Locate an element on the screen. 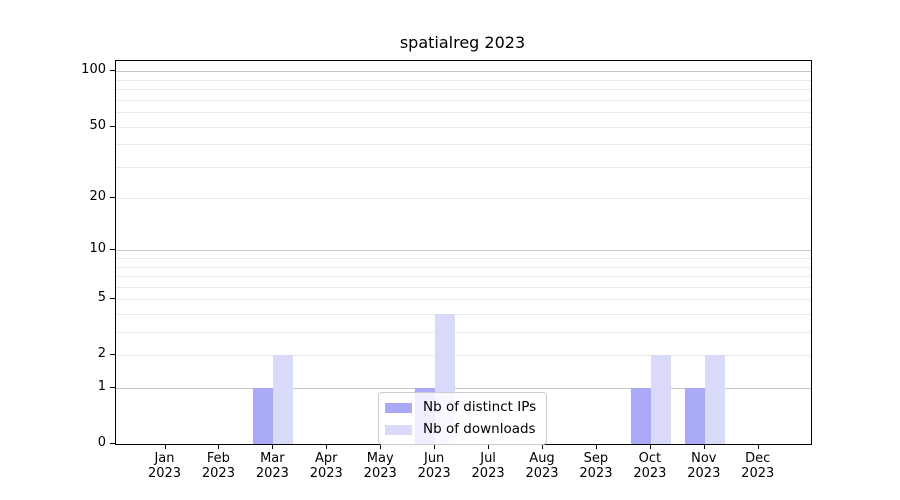  x-tick-label: Aug 2023 is located at coordinates (542, 466).